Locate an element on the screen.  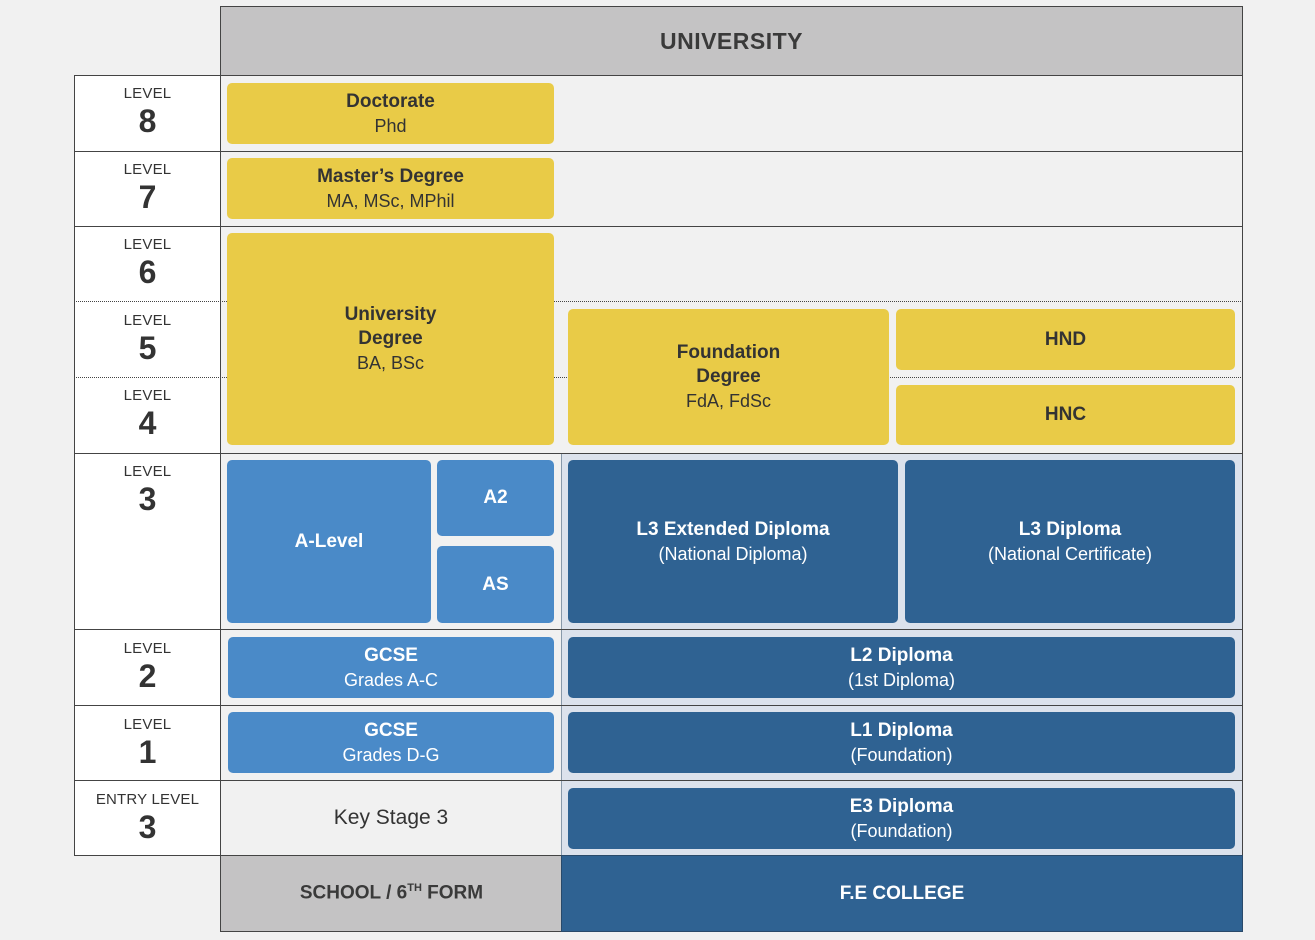
box-title: Foundation is located at coordinates (728, 352).